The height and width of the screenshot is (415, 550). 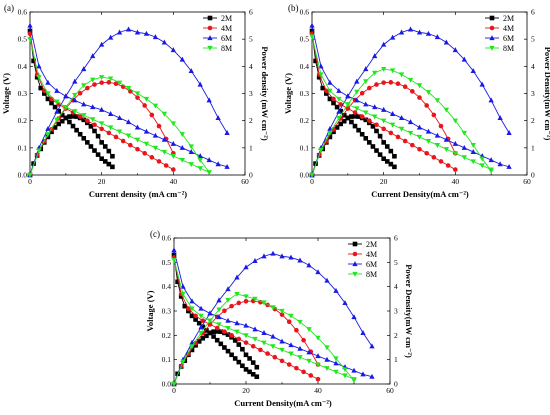 I want to click on legend-label: 8M, so click(x=508, y=48).